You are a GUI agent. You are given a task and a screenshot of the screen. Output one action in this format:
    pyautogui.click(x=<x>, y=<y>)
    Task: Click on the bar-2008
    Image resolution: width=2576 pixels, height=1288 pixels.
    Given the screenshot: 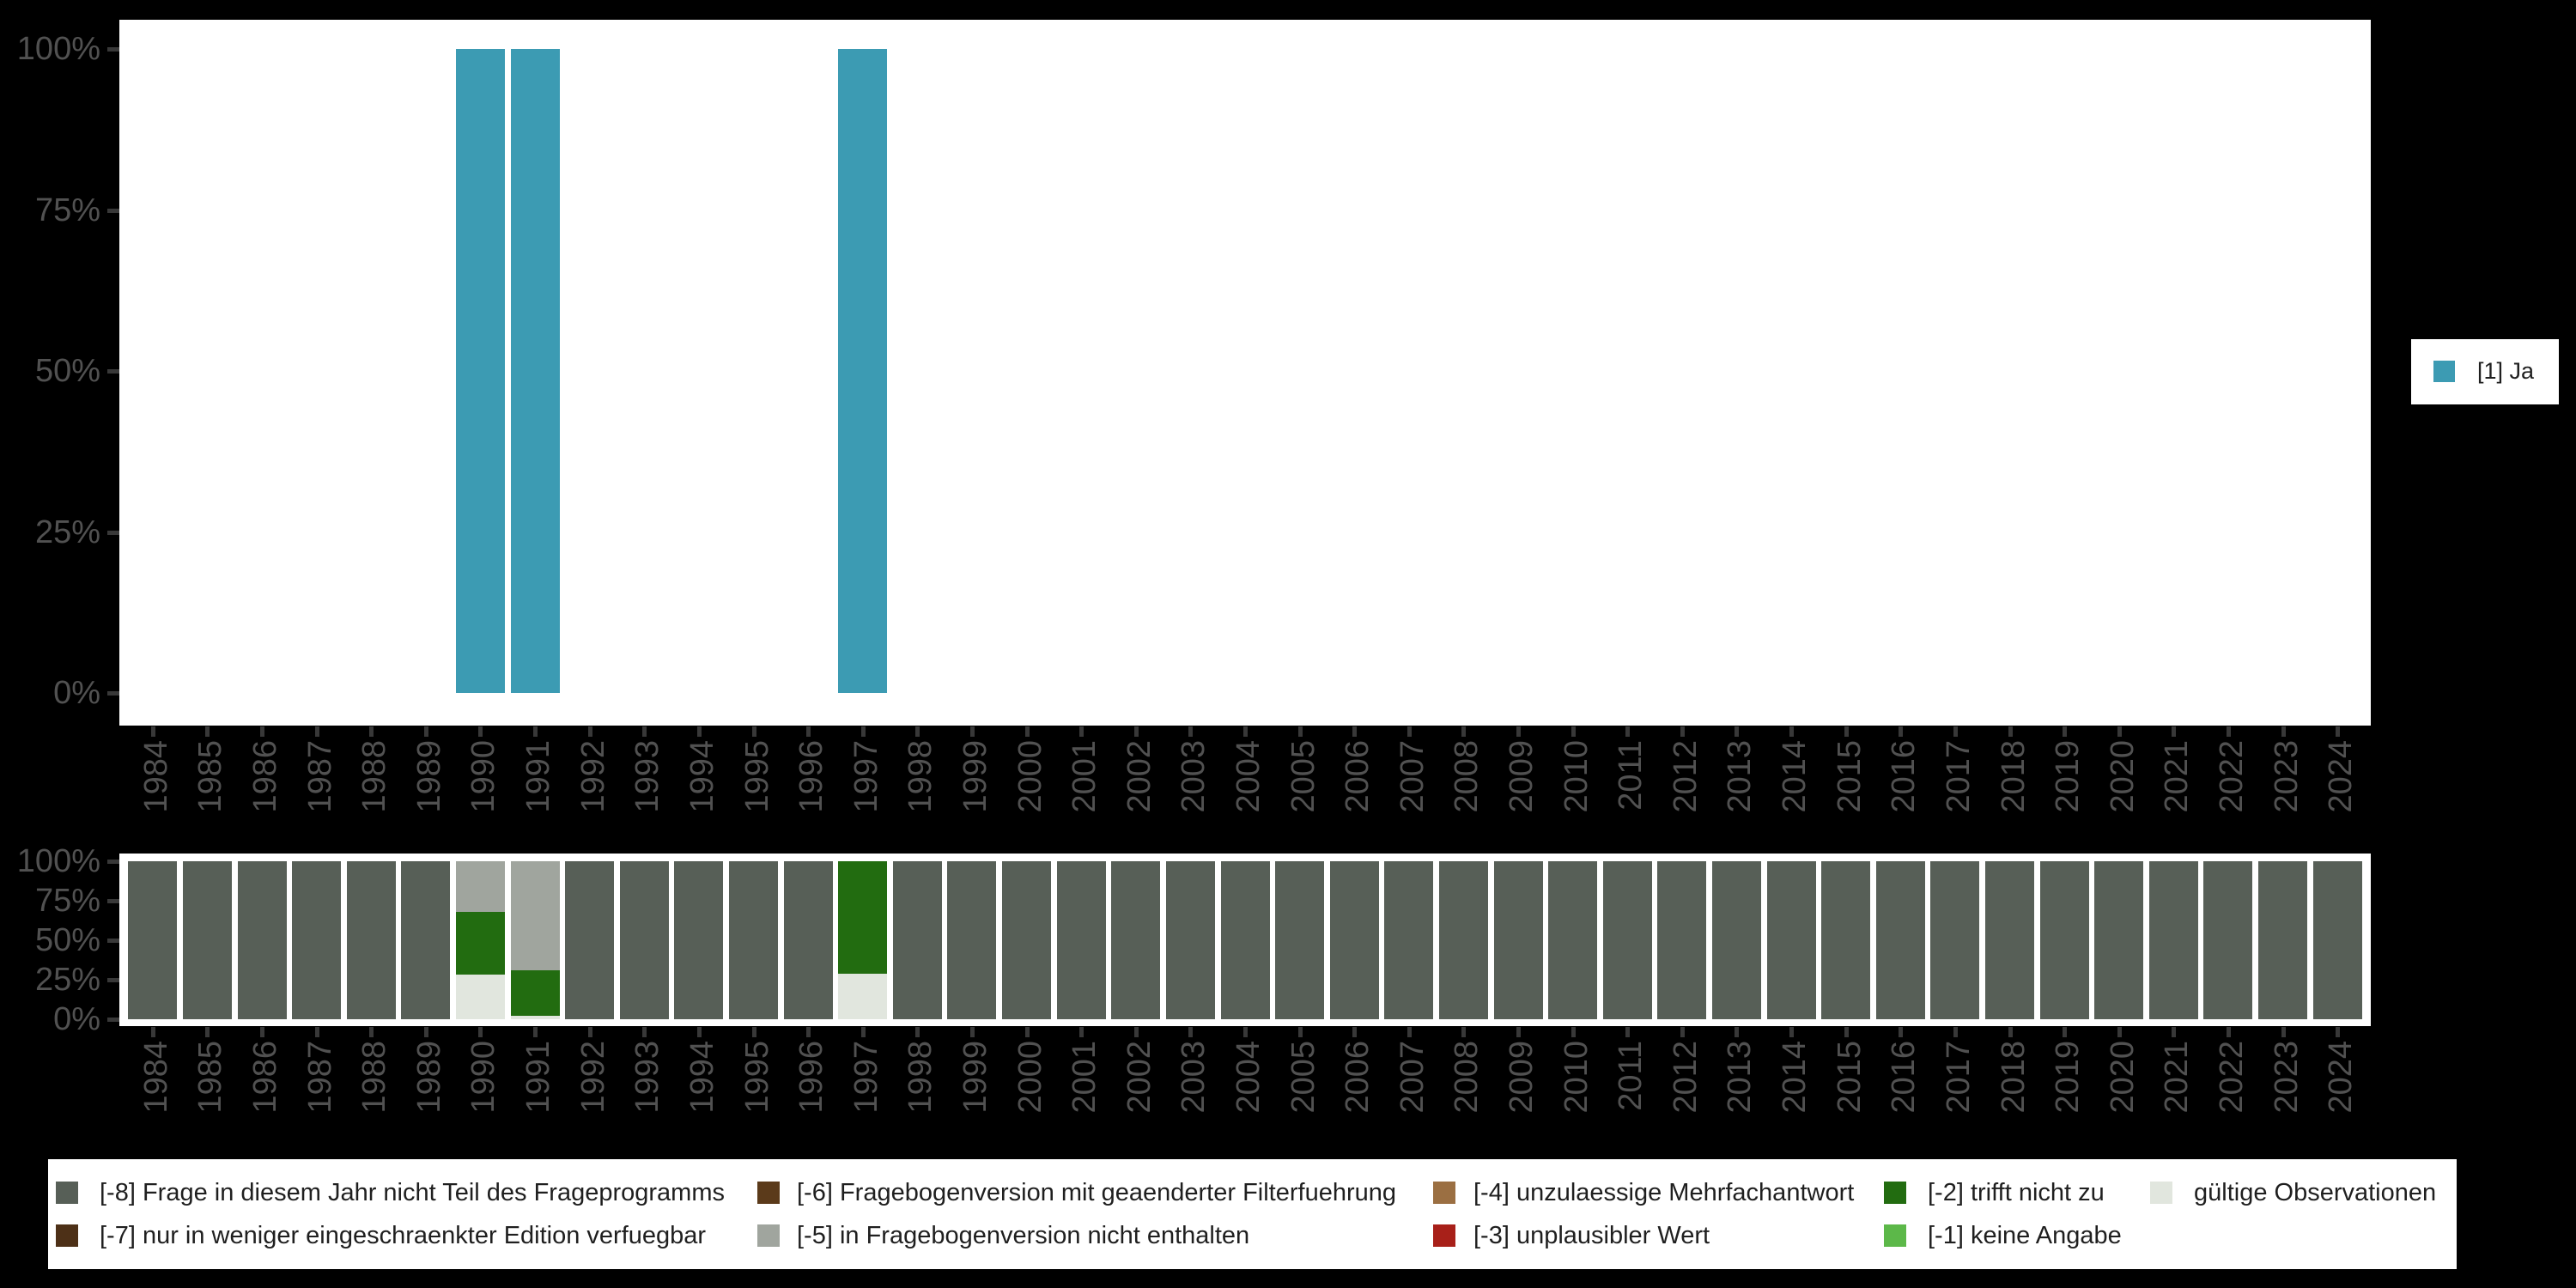 What is the action you would take?
    pyautogui.click(x=1463, y=940)
    